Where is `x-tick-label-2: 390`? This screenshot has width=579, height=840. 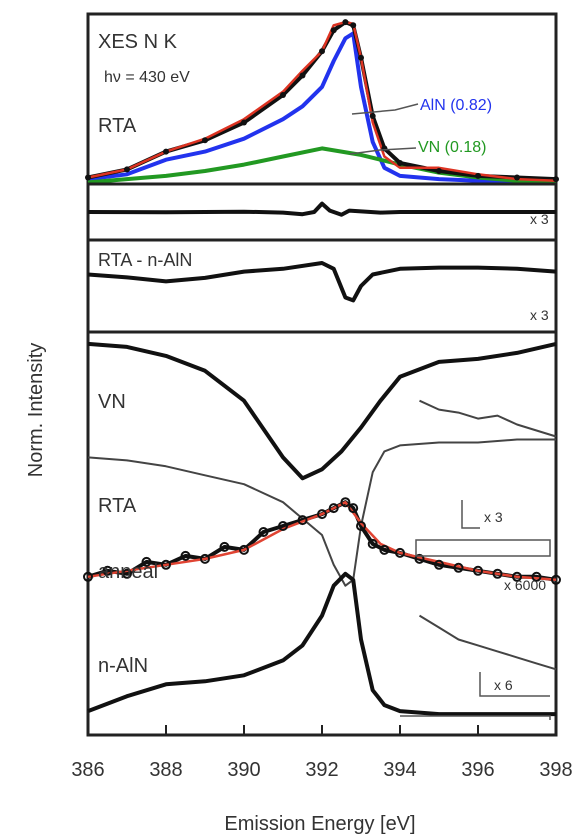 x-tick-label-2: 390 is located at coordinates (243, 770).